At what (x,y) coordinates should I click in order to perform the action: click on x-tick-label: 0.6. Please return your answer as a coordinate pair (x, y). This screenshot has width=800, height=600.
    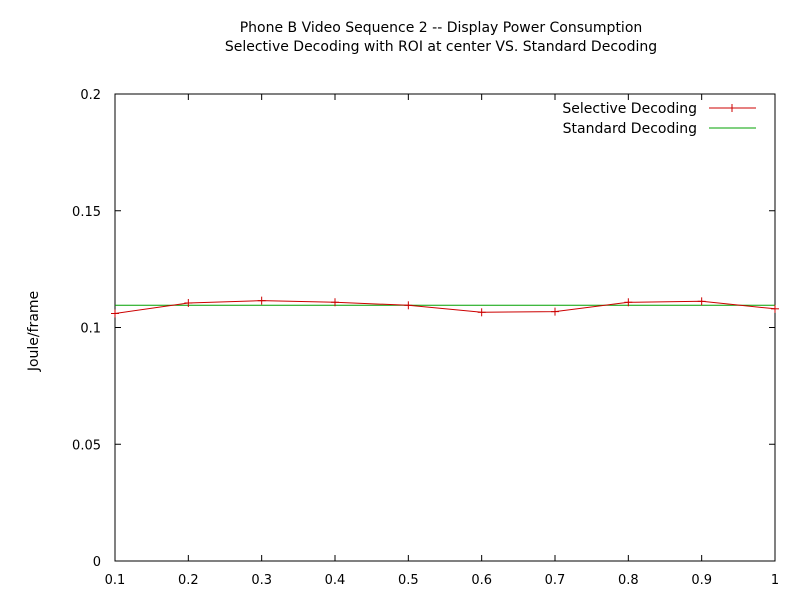
    Looking at the image, I should click on (481, 580).